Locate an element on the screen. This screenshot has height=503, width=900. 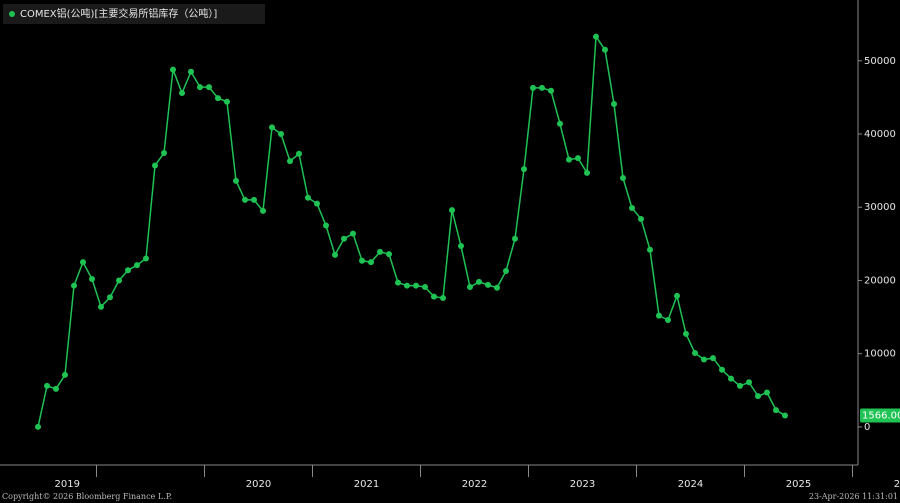
x-tick-label: 2024 is located at coordinates (690, 484).